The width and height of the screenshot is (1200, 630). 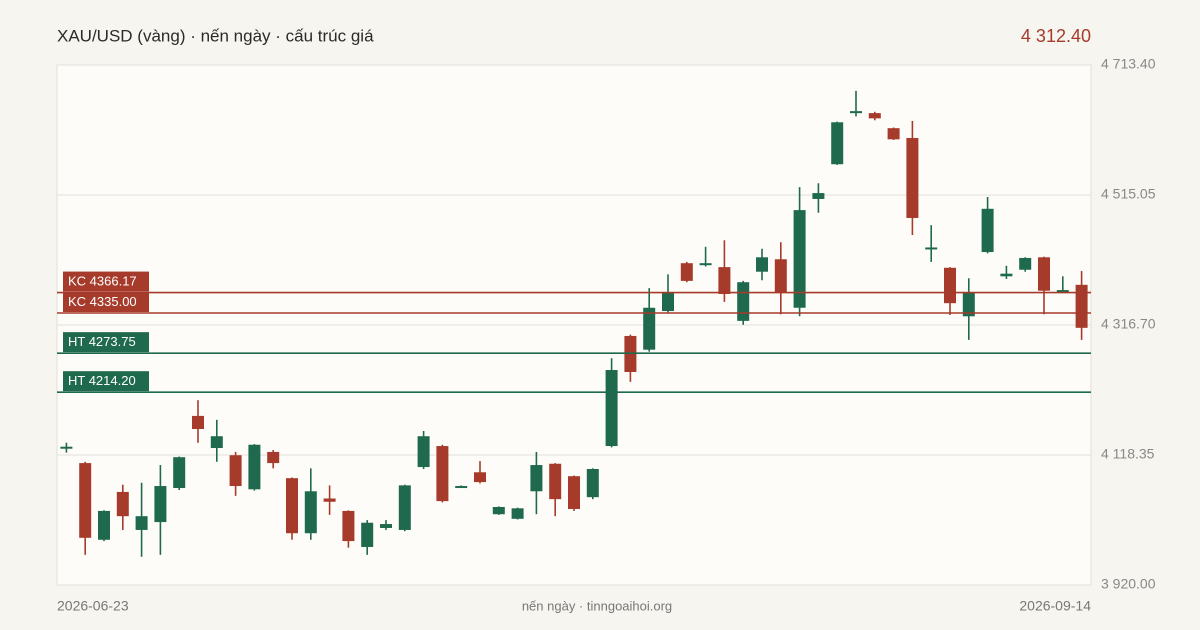 I want to click on level-label: KC 4335.00, so click(x=102, y=301).